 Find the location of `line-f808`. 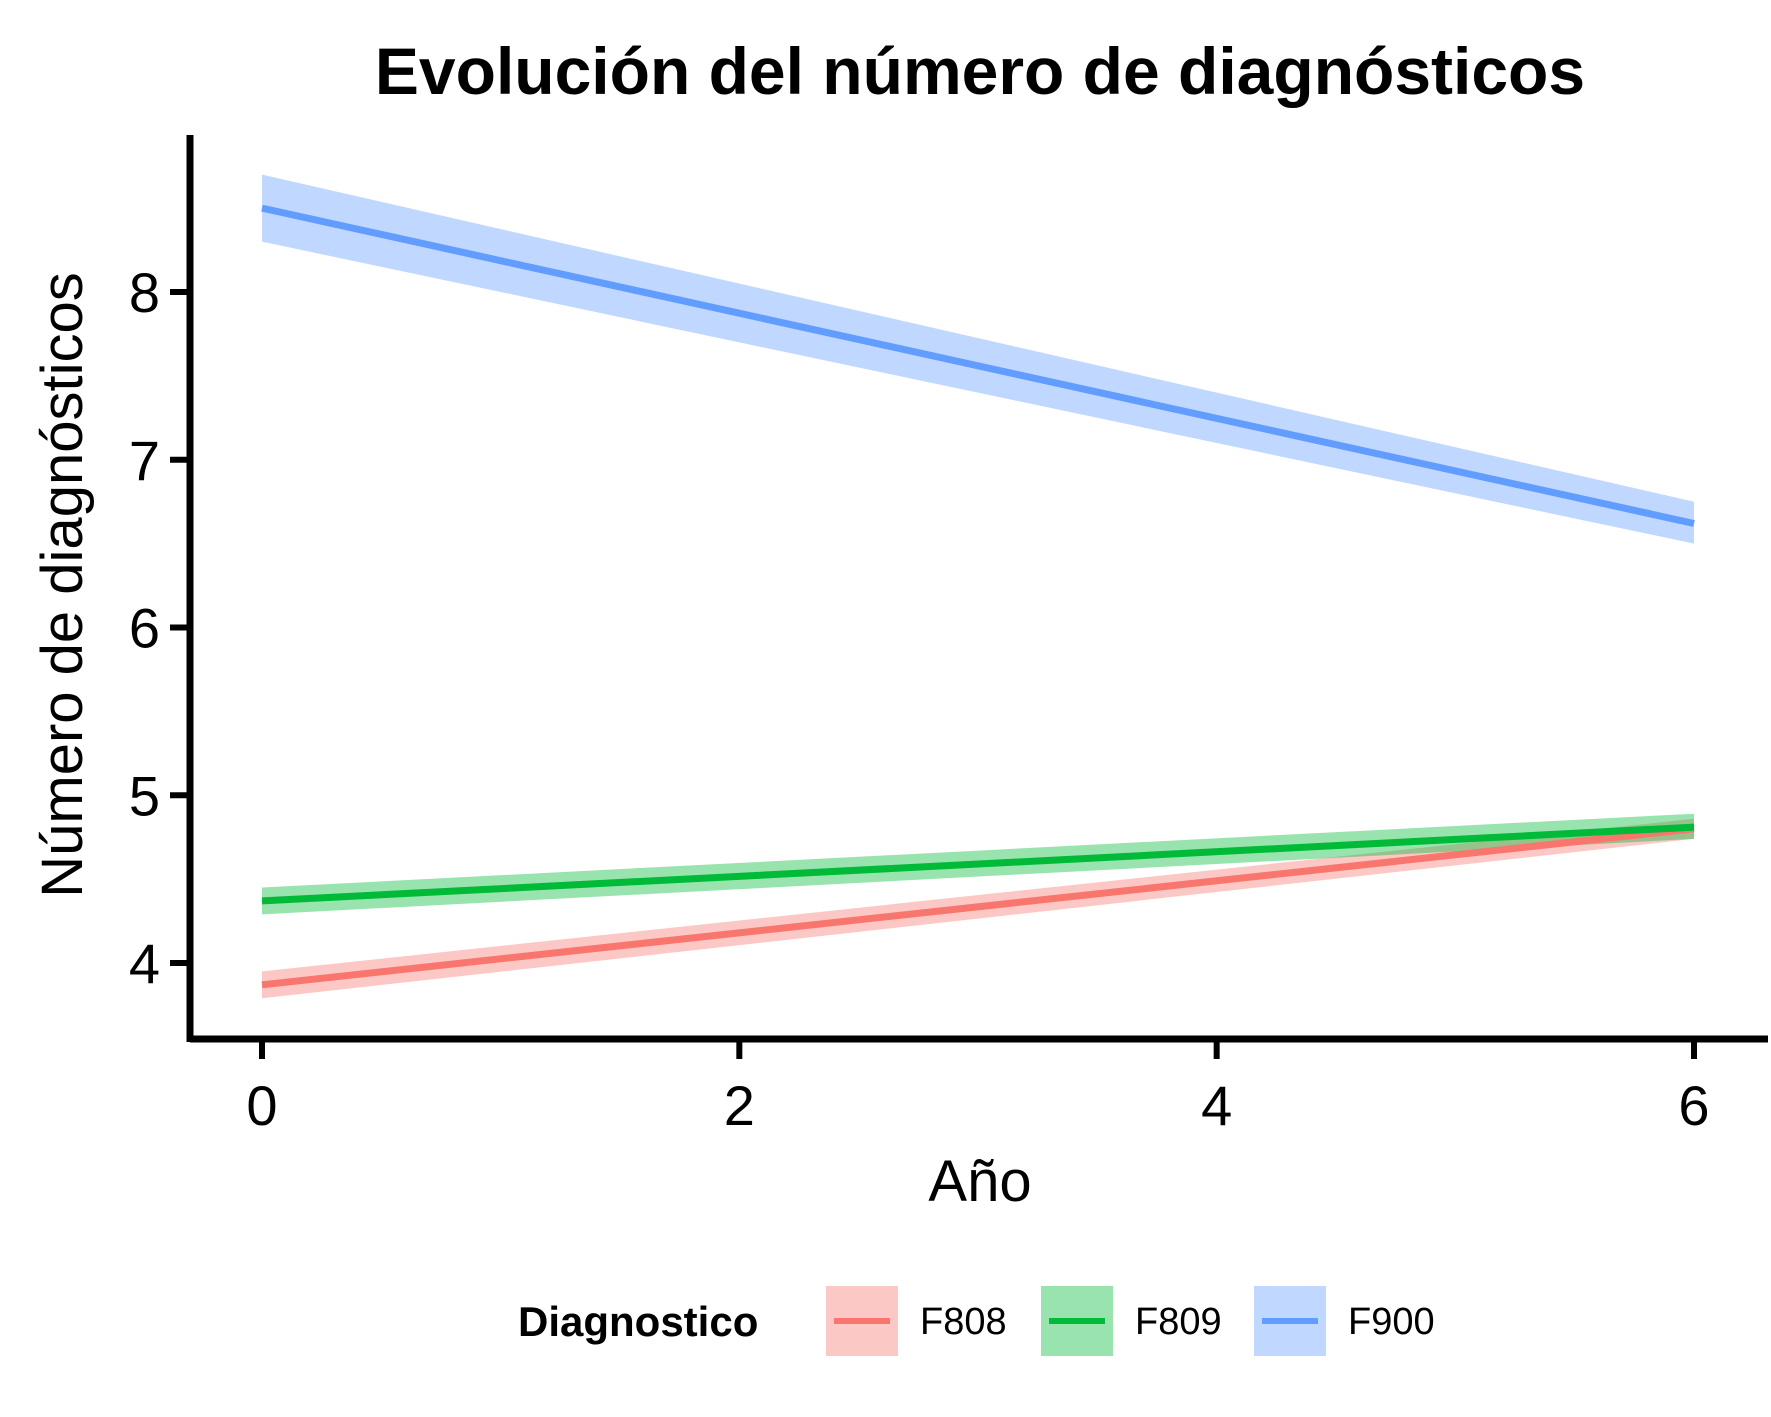

line-f808 is located at coordinates (978, 907).